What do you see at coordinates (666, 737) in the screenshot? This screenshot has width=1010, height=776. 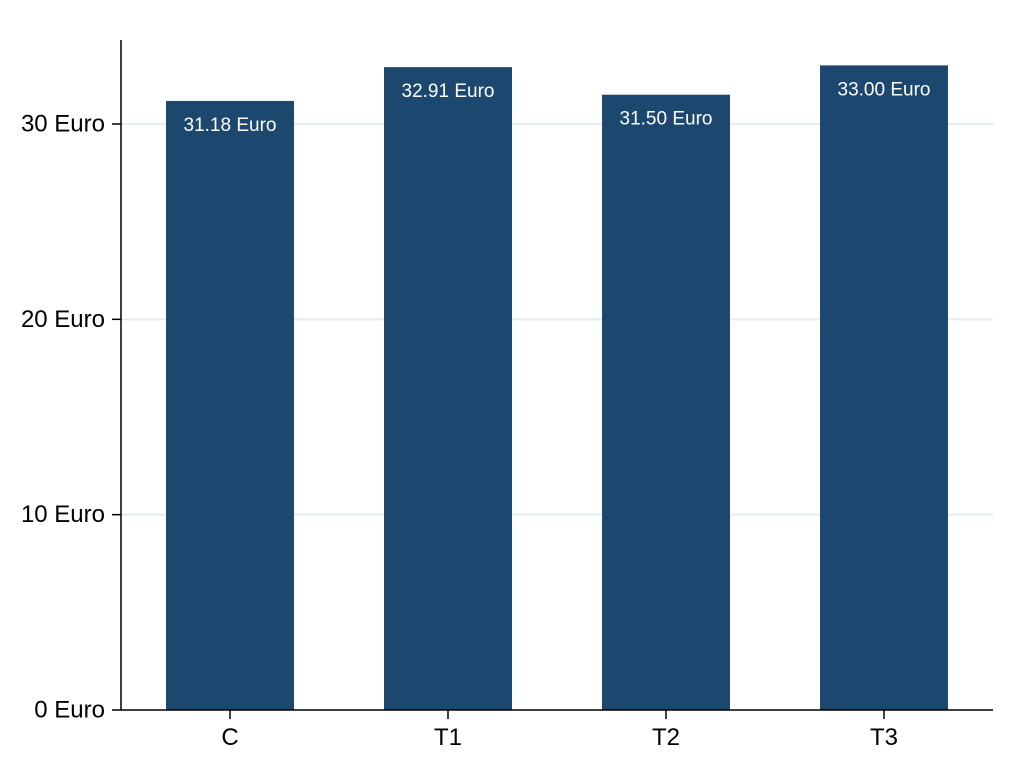 I see `x-tick-label-t2: T2` at bounding box center [666, 737].